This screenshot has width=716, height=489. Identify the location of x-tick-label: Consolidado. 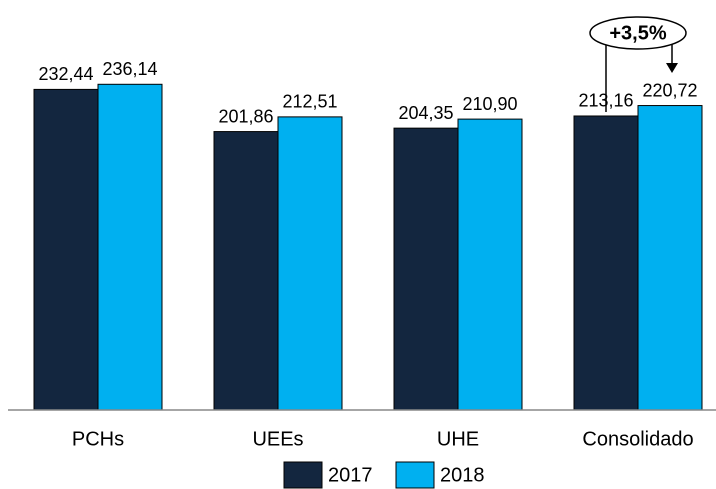
(637, 439).